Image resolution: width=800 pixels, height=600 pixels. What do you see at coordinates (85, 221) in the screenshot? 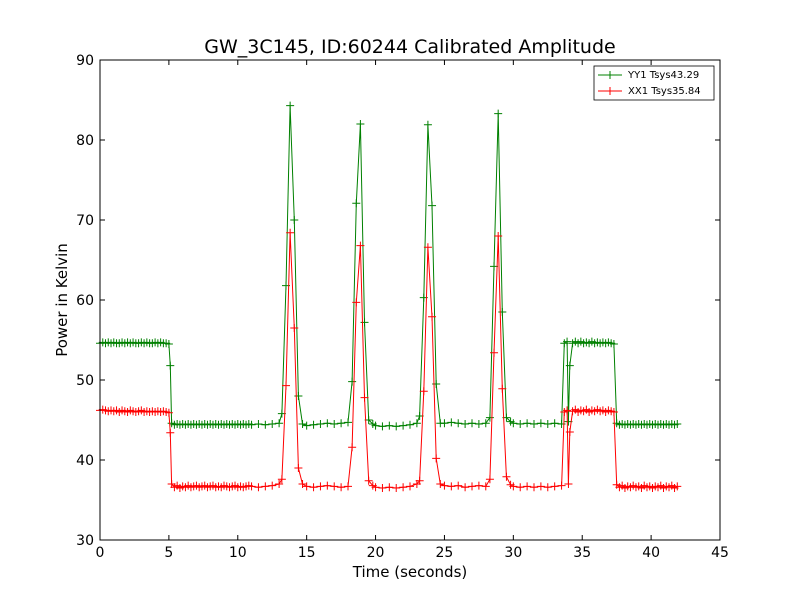
I see `y-tick-label: 70` at bounding box center [85, 221].